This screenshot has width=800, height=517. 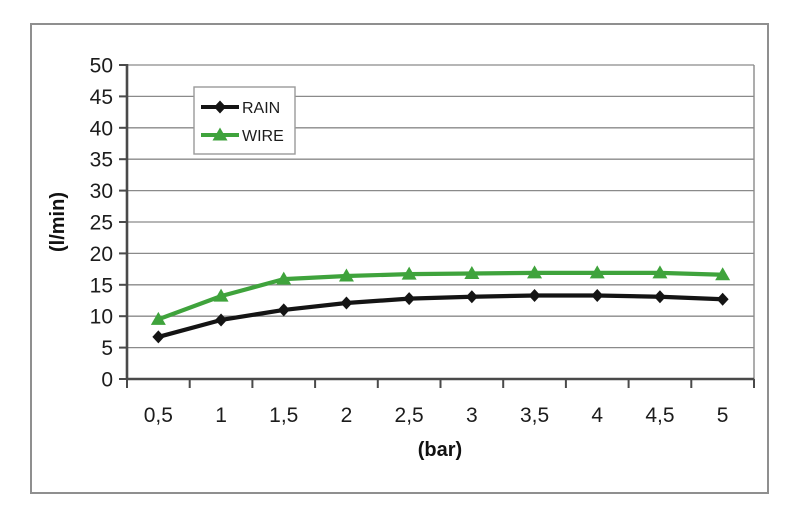 I want to click on wire-triangle-icon, so click(x=220, y=134).